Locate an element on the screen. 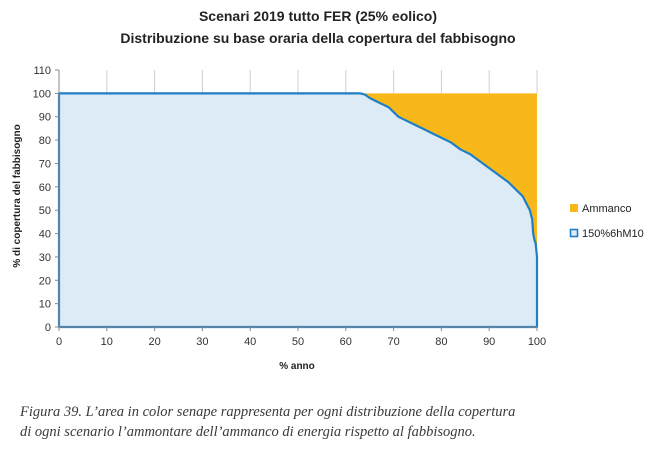 Image resolution: width=645 pixels, height=466 pixels. y-tick-label: 60 is located at coordinates (45, 188).